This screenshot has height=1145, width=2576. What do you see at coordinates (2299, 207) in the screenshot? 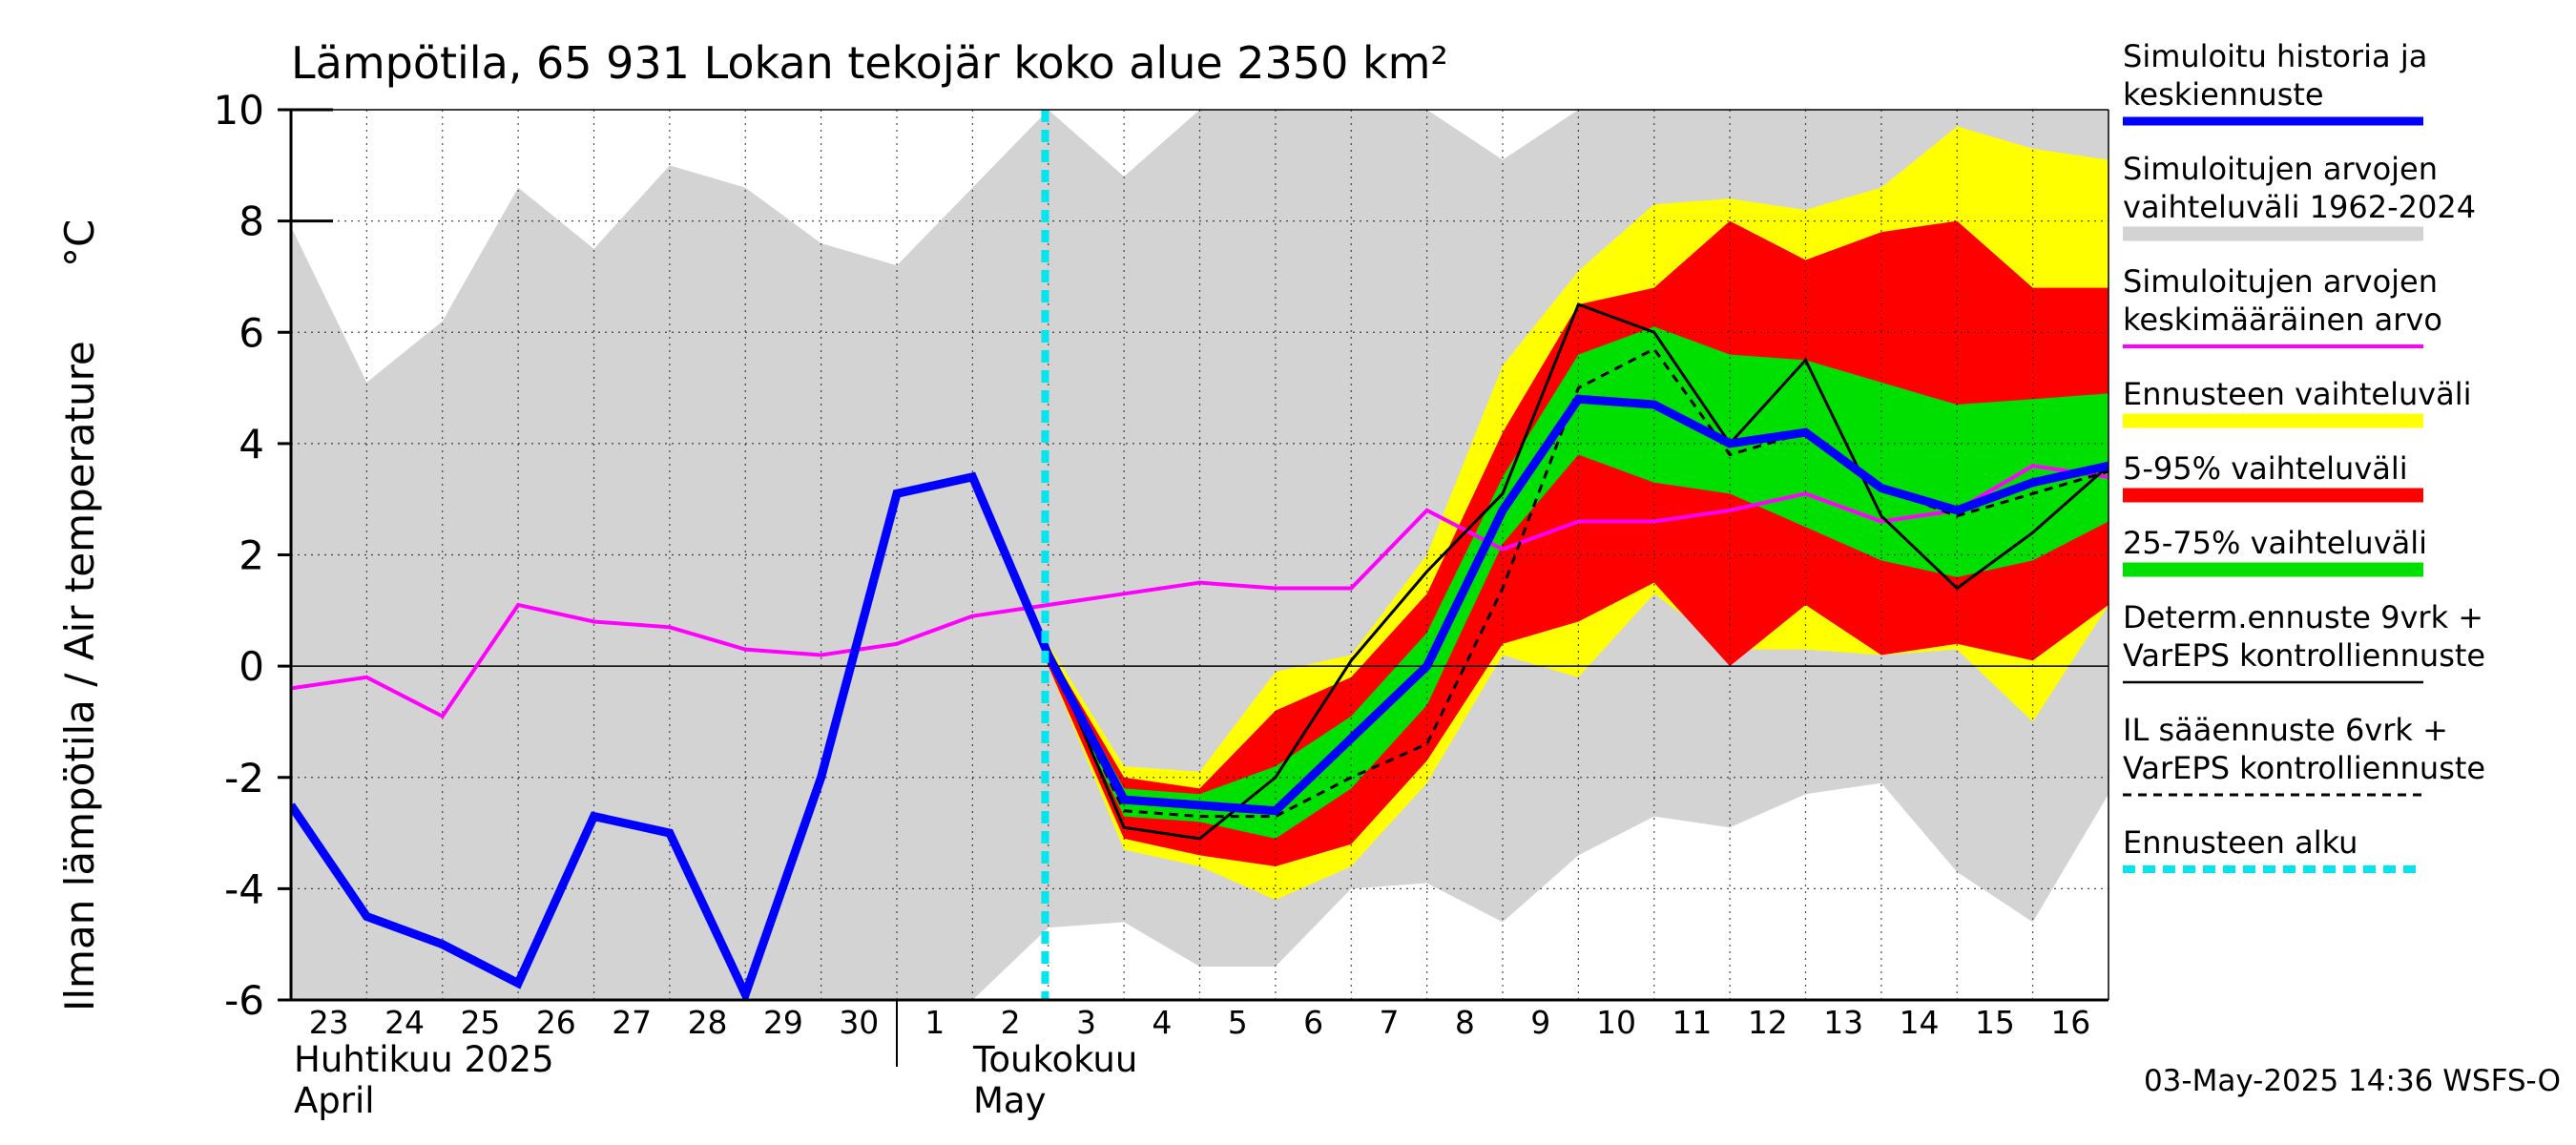
I see `legend-label: vaihteluväli 1962-2024` at bounding box center [2299, 207].